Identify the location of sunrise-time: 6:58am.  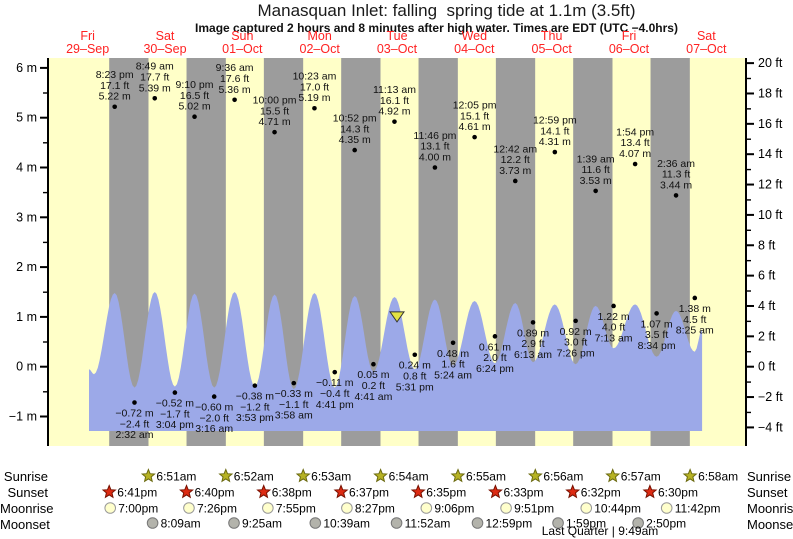
(718, 477).